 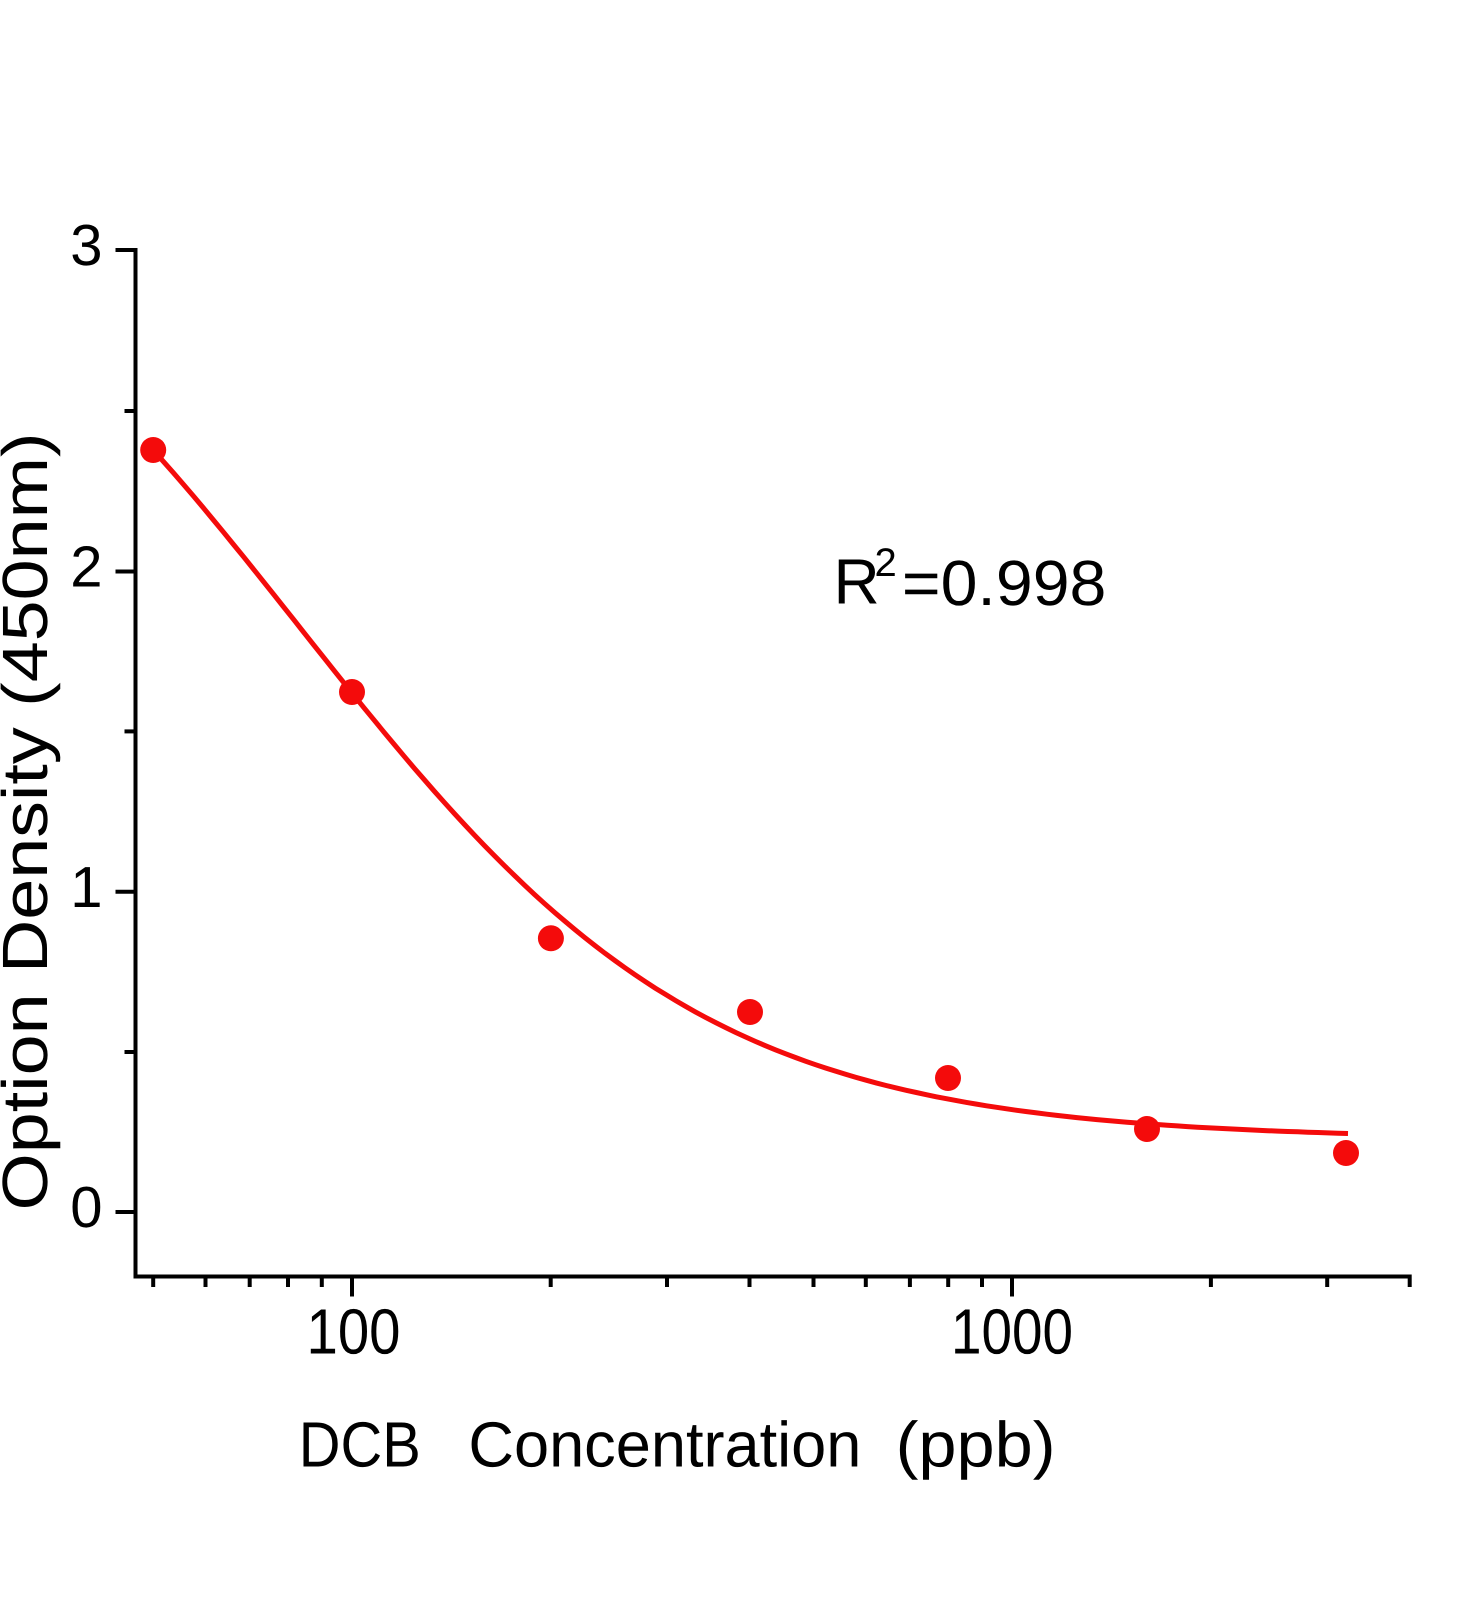 I want to click on svg-text: Option Density (450nm), so click(x=30, y=822).